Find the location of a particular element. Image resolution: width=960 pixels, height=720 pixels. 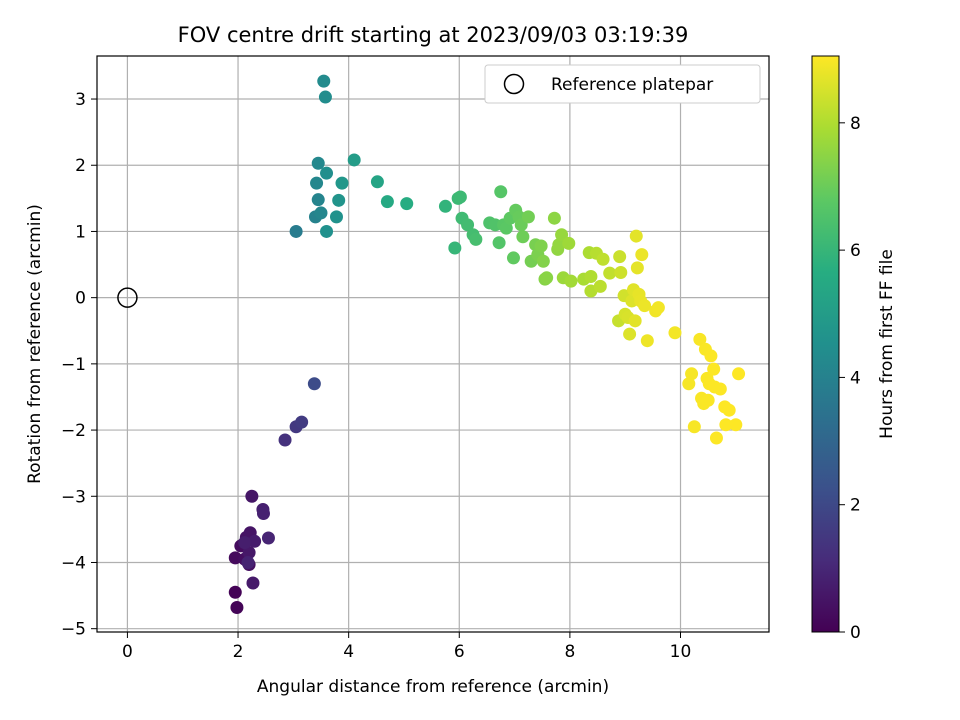

y-tick-label: −3 is located at coordinates (73, 497).